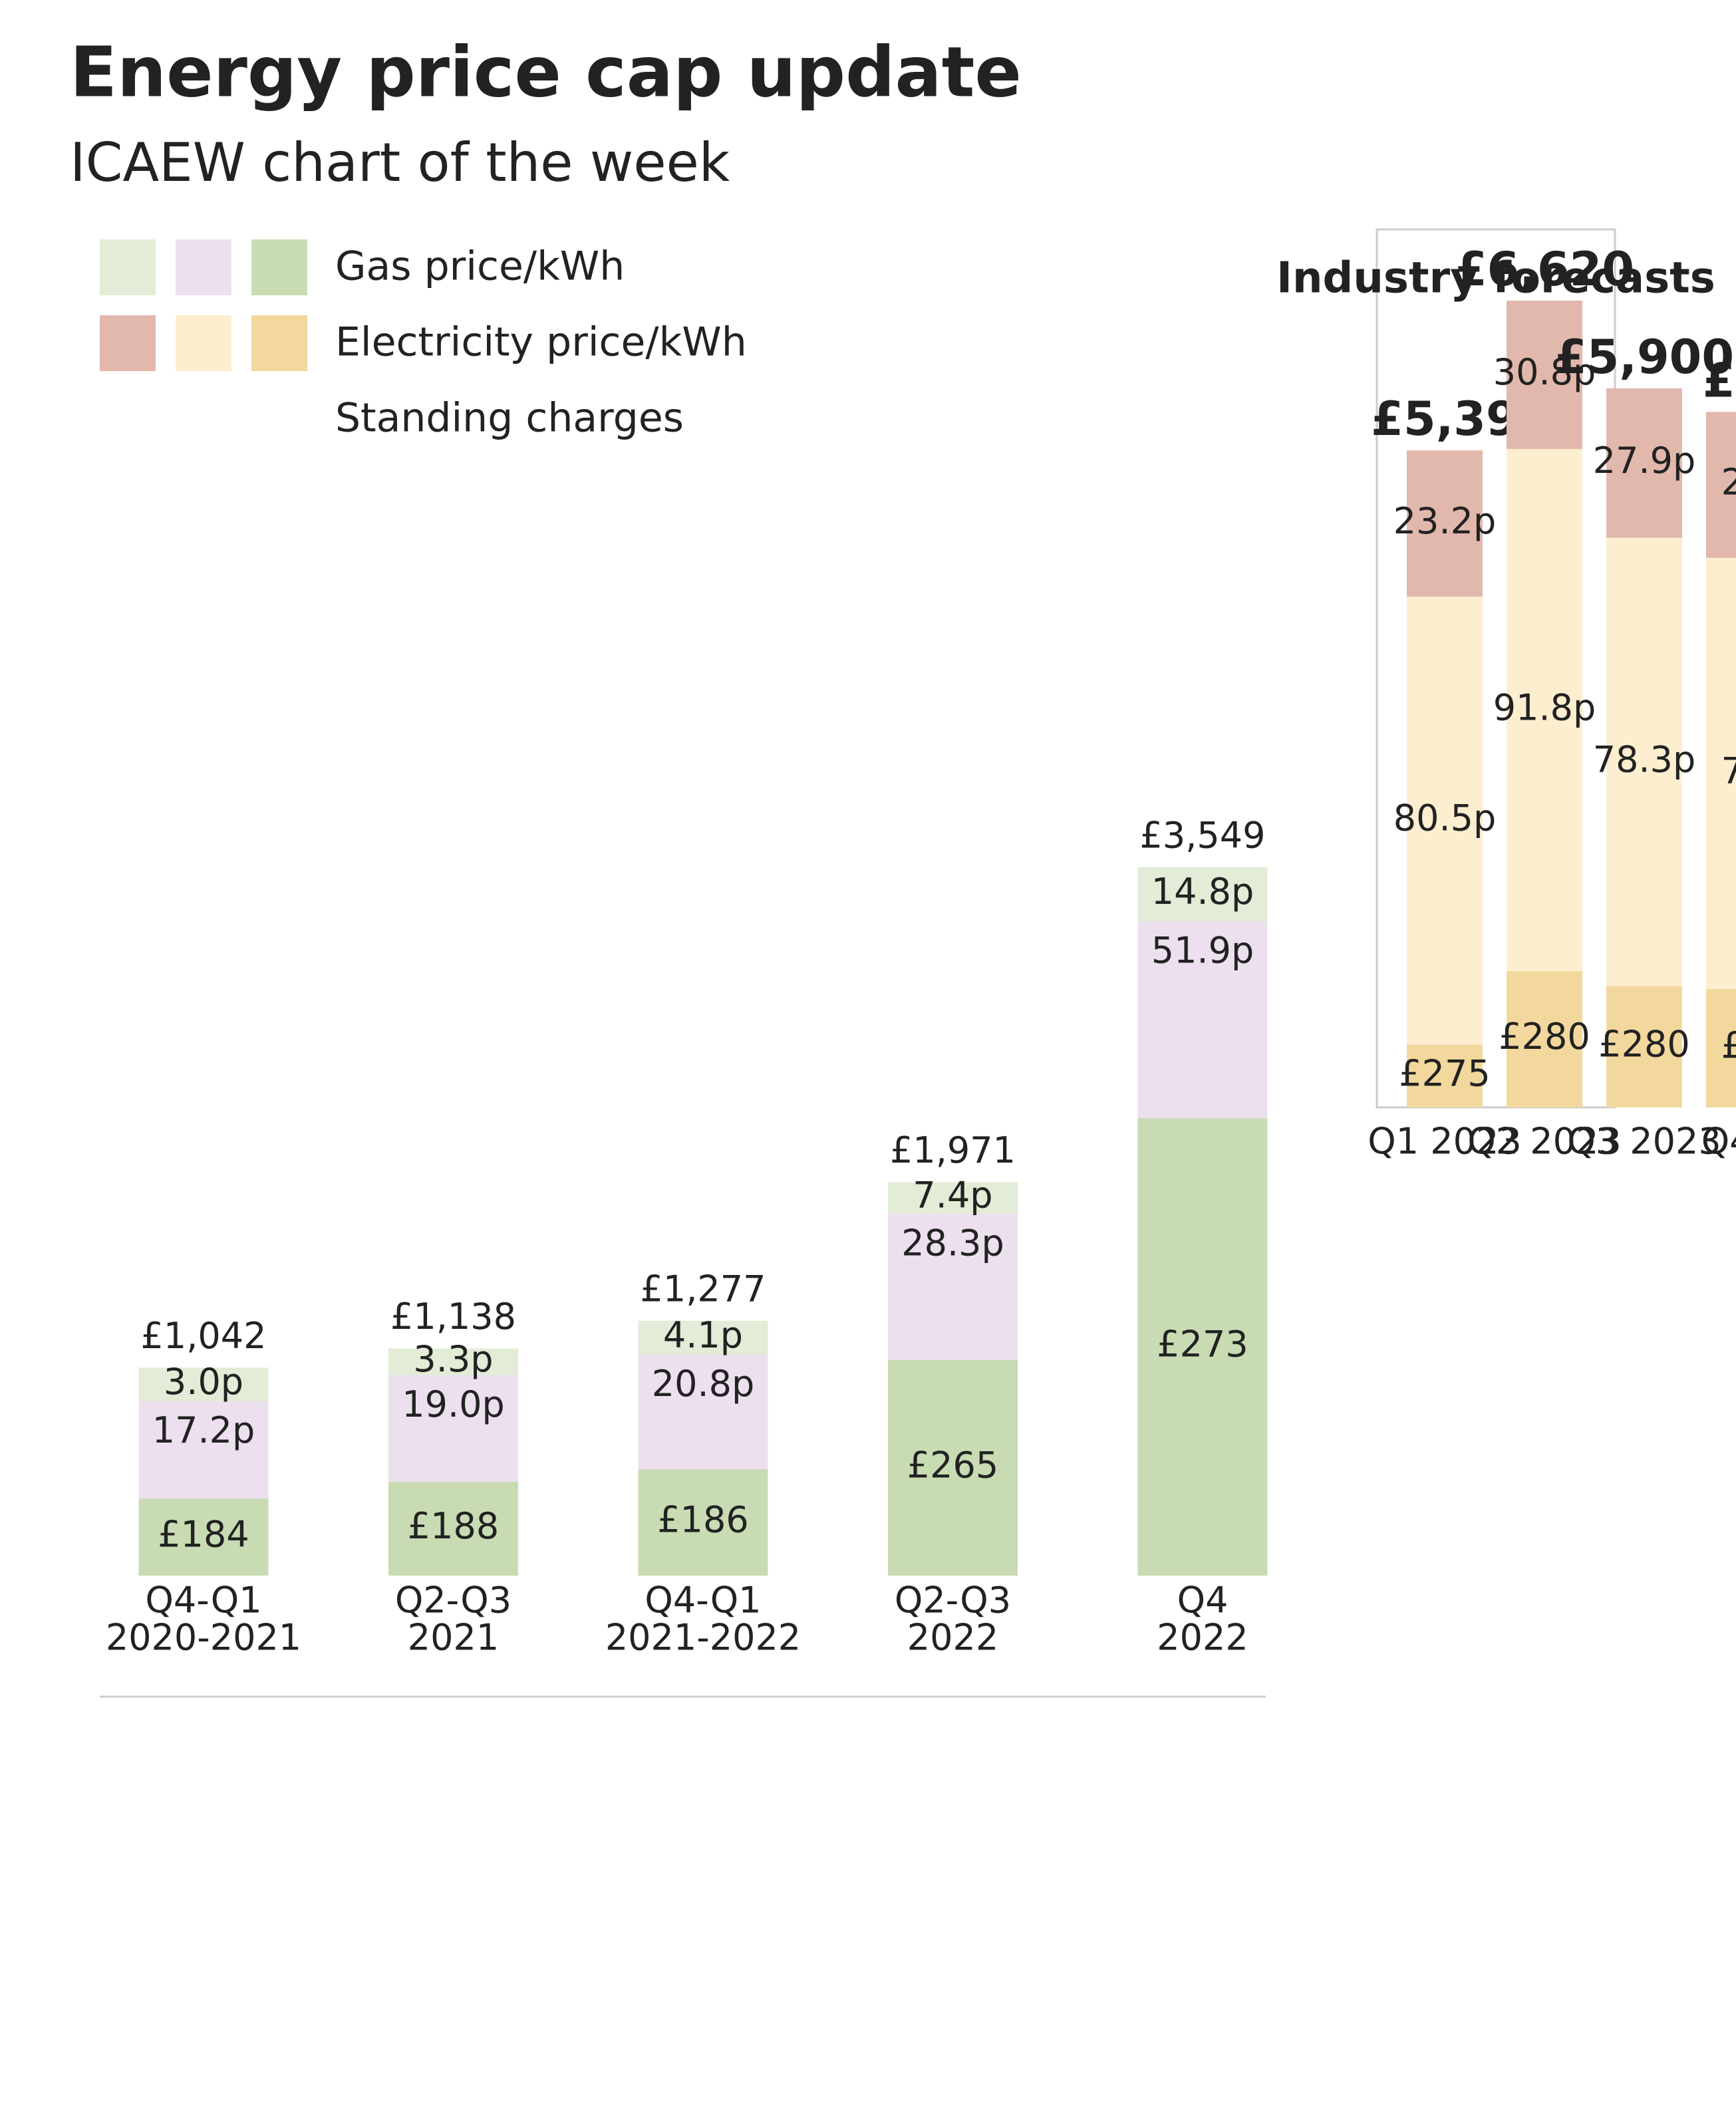 The image size is (1736, 2115). Describe the element at coordinates (203, 1638) in the screenshot. I see `x-tick-label: 2020-2021` at that location.